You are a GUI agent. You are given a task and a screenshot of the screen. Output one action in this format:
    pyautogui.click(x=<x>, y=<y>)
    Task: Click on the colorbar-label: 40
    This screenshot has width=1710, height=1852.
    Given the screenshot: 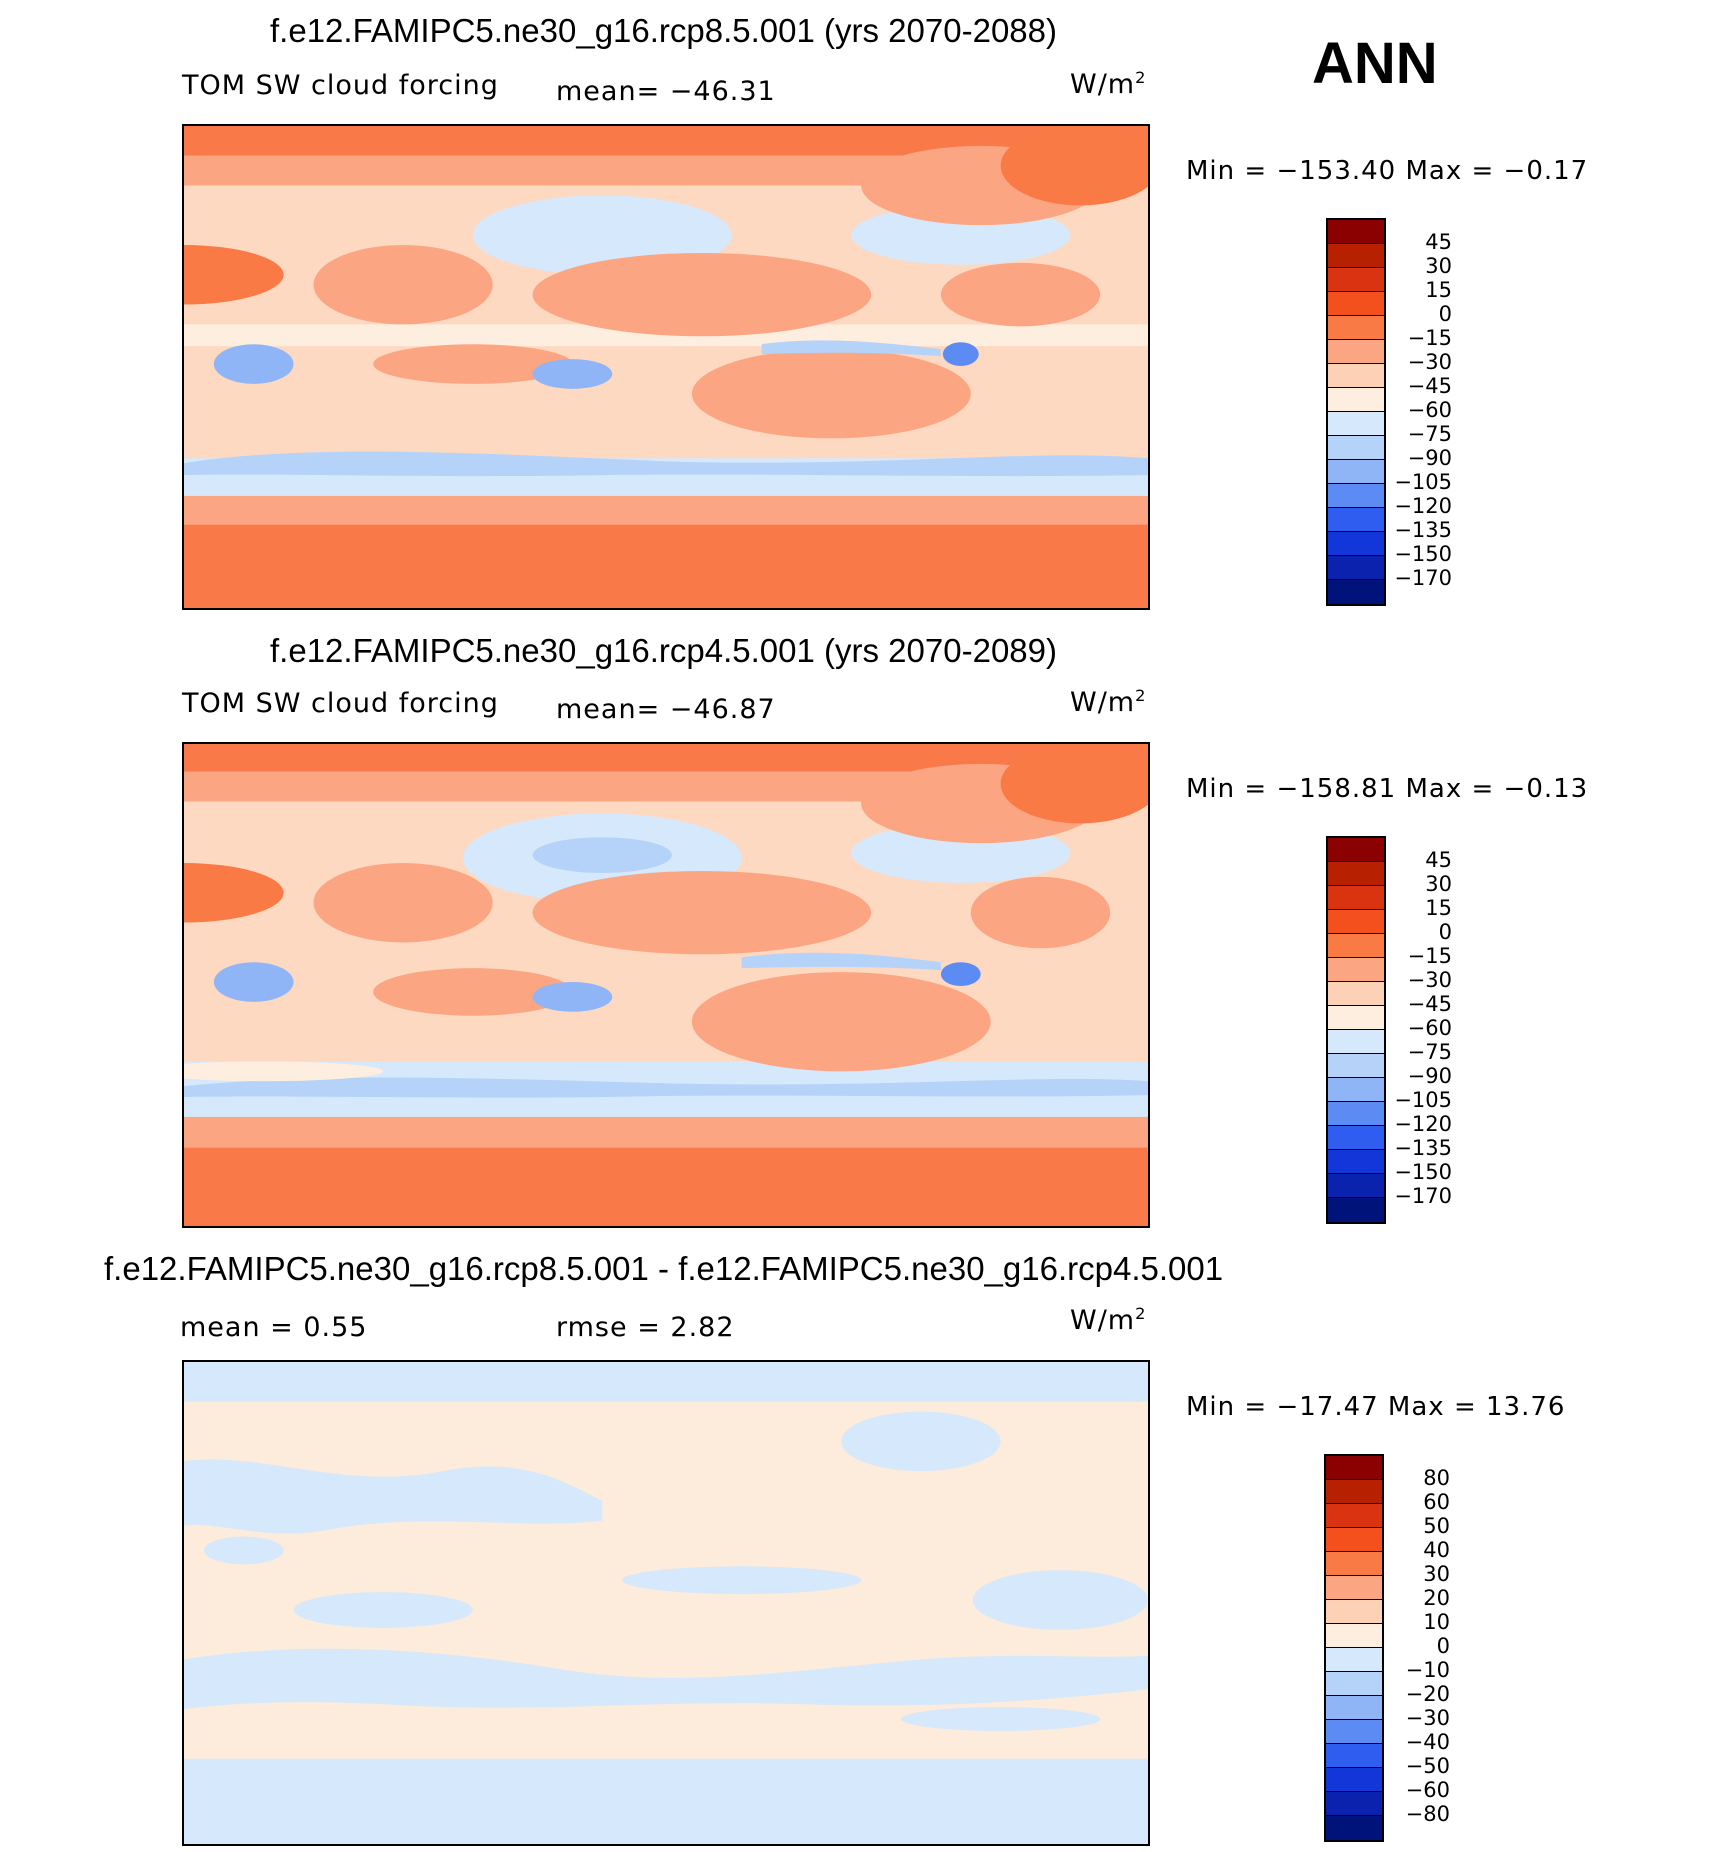 What is the action you would take?
    pyautogui.click(x=1436, y=1550)
    